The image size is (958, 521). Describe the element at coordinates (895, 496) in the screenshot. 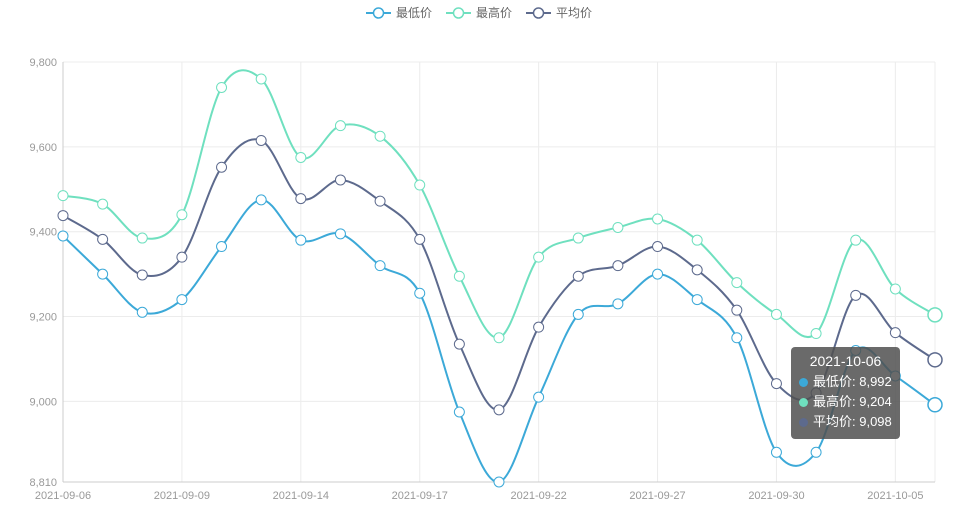

I see `x-tick-label: 2021-10-05` at that location.